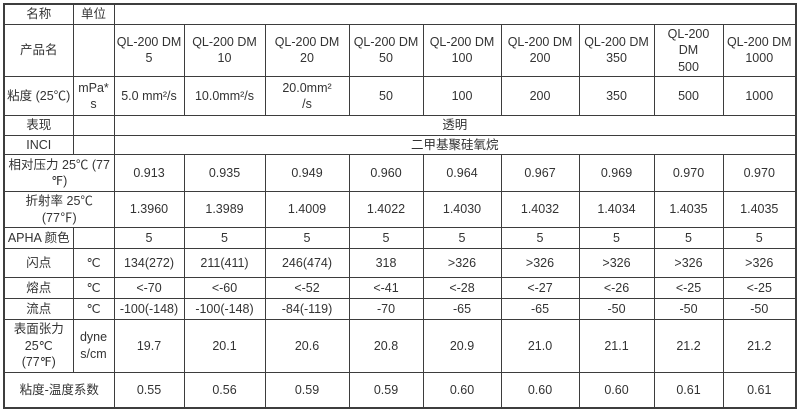 This screenshot has width=800, height=412. What do you see at coordinates (462, 209) in the screenshot?
I see `value-cell: 1.4030` at bounding box center [462, 209].